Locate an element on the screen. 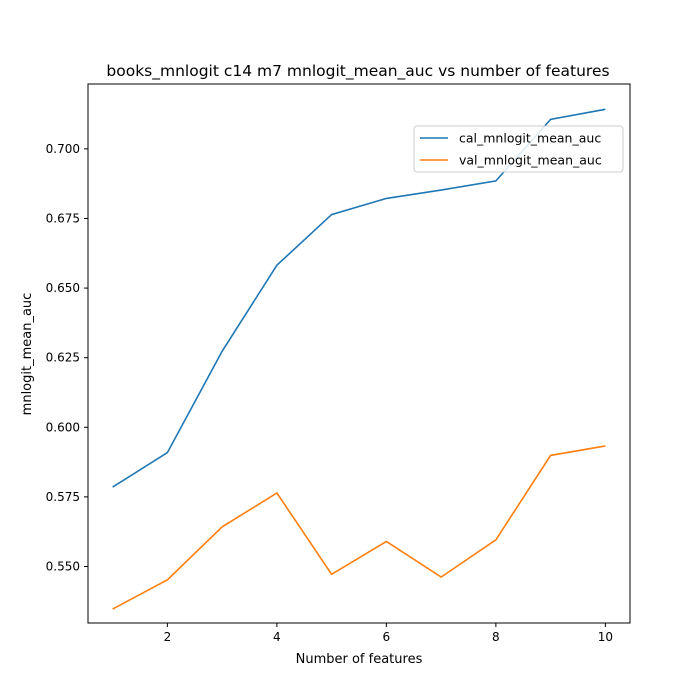 This screenshot has width=700, height=700. y-tick-label: 0.650 is located at coordinates (63, 288).